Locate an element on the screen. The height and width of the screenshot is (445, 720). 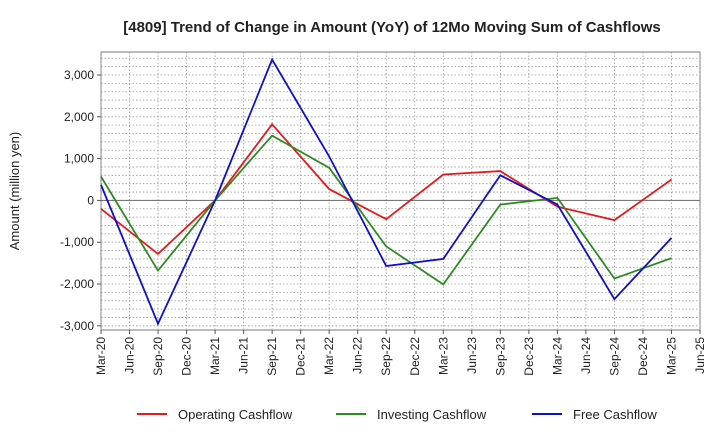
x-tick-label: Dec-24 is located at coordinates (643, 356).